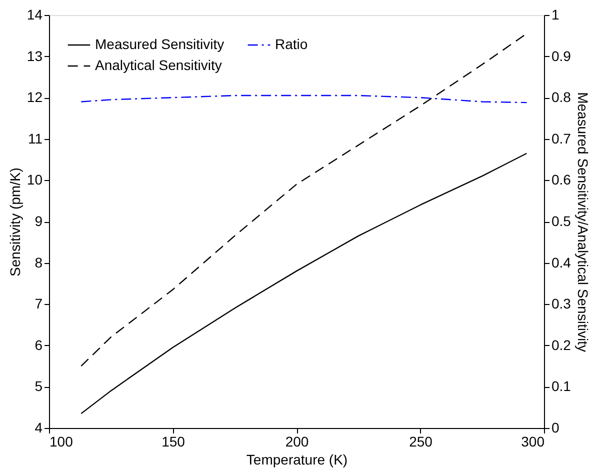 The width and height of the screenshot is (597, 475). Describe the element at coordinates (421, 442) in the screenshot. I see `x-tick-label: 250` at that location.